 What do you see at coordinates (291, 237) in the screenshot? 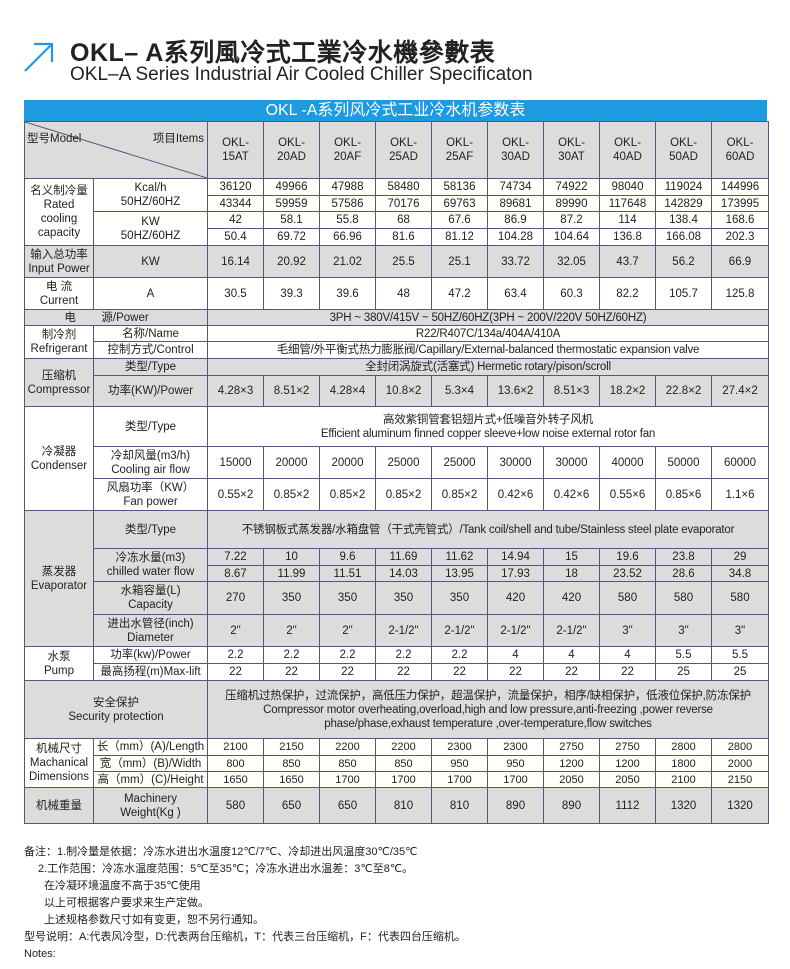
I see `value-cell: 69.72` at bounding box center [291, 237].